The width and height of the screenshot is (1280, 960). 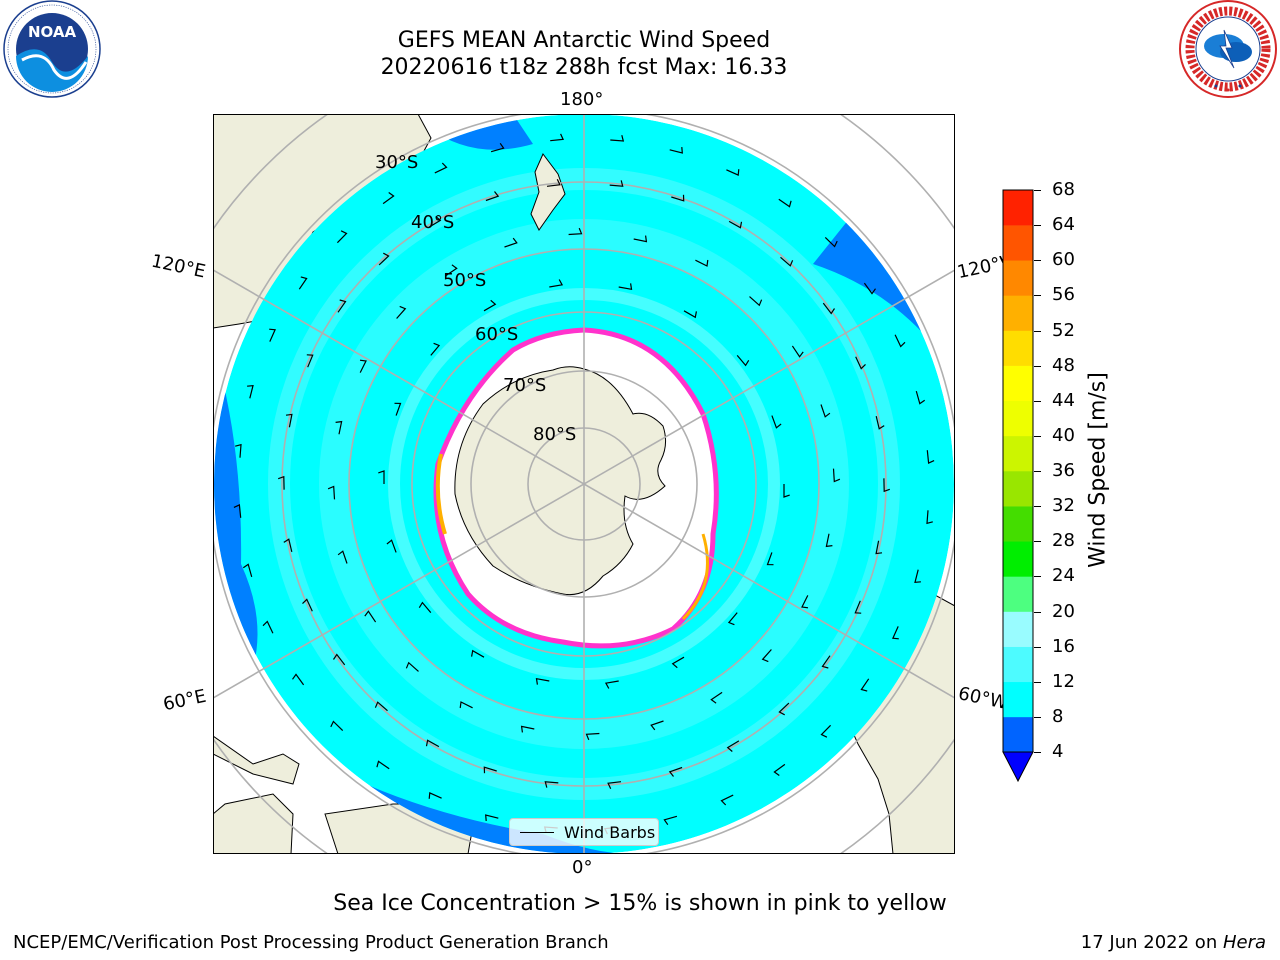 I want to click on lat-label-30s: 30°S, so click(x=396, y=162).